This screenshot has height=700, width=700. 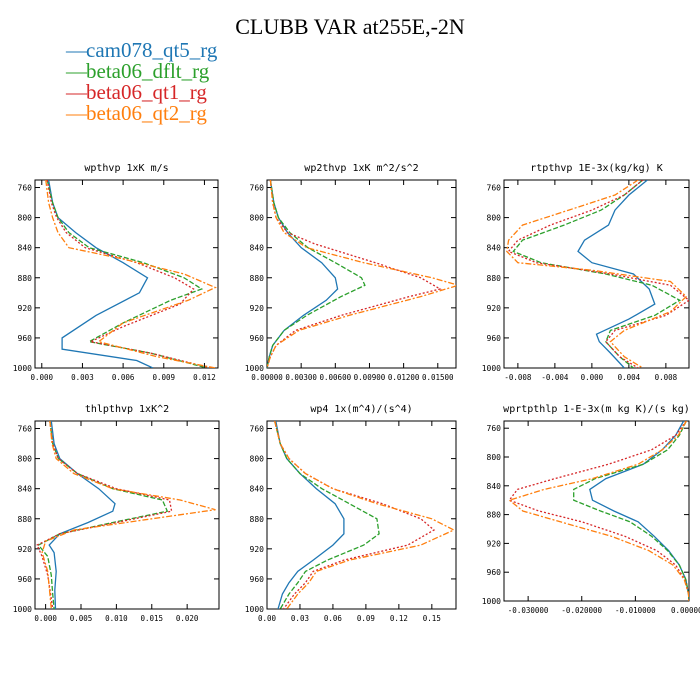 What do you see at coordinates (333, 618) in the screenshot?
I see `x-tick-label: 0.06` at bounding box center [333, 618].